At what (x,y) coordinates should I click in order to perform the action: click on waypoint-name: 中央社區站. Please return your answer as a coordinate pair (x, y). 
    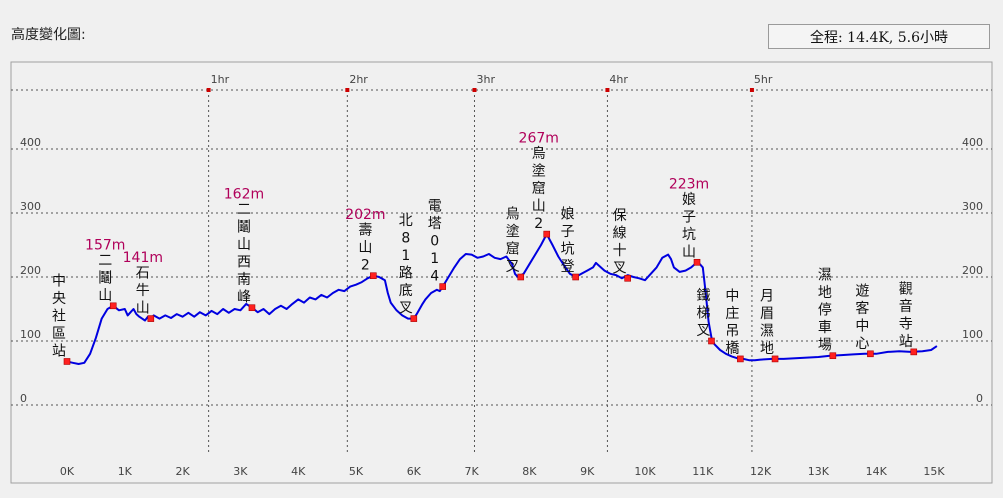
    Looking at the image, I should click on (59, 316).